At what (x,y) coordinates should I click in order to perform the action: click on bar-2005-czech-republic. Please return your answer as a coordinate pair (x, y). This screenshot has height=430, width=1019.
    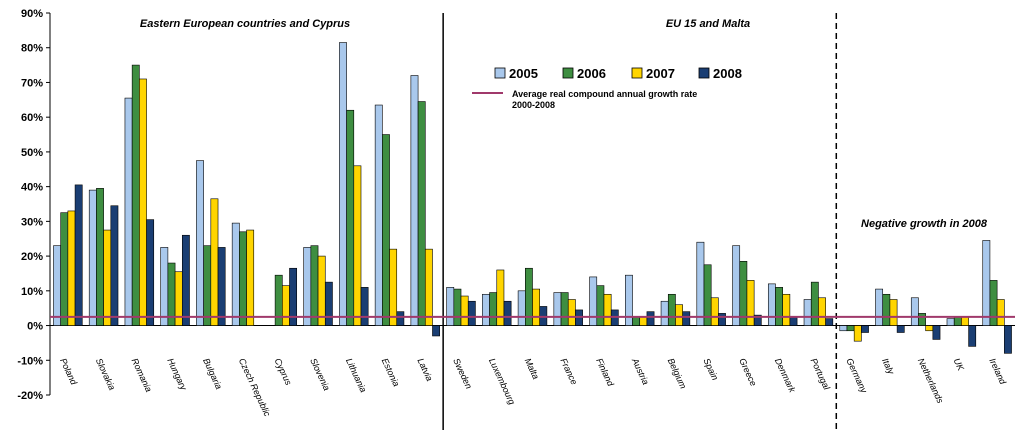
    Looking at the image, I should click on (235, 274).